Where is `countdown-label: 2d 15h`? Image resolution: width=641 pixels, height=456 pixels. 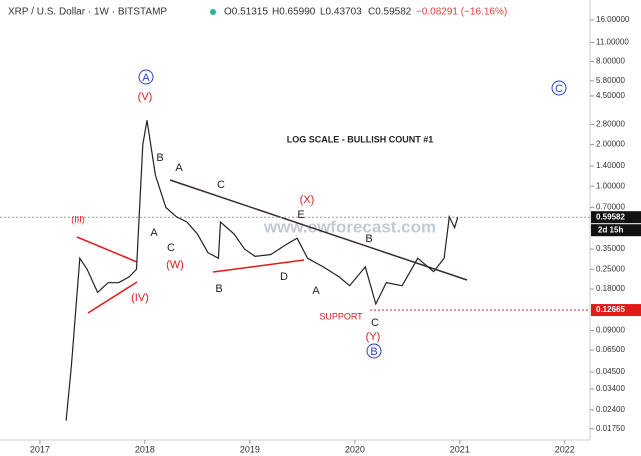
countdown-label: 2d 15h is located at coordinates (610, 229).